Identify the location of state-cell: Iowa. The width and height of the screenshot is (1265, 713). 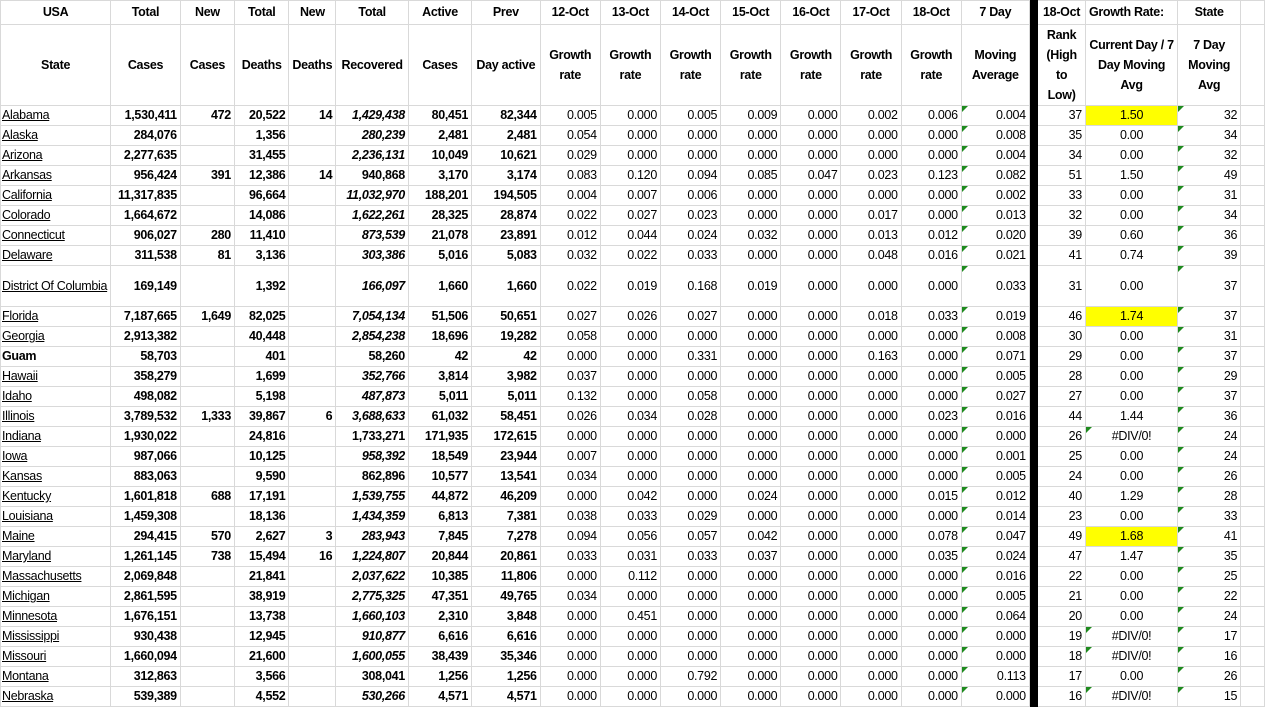
(56, 456).